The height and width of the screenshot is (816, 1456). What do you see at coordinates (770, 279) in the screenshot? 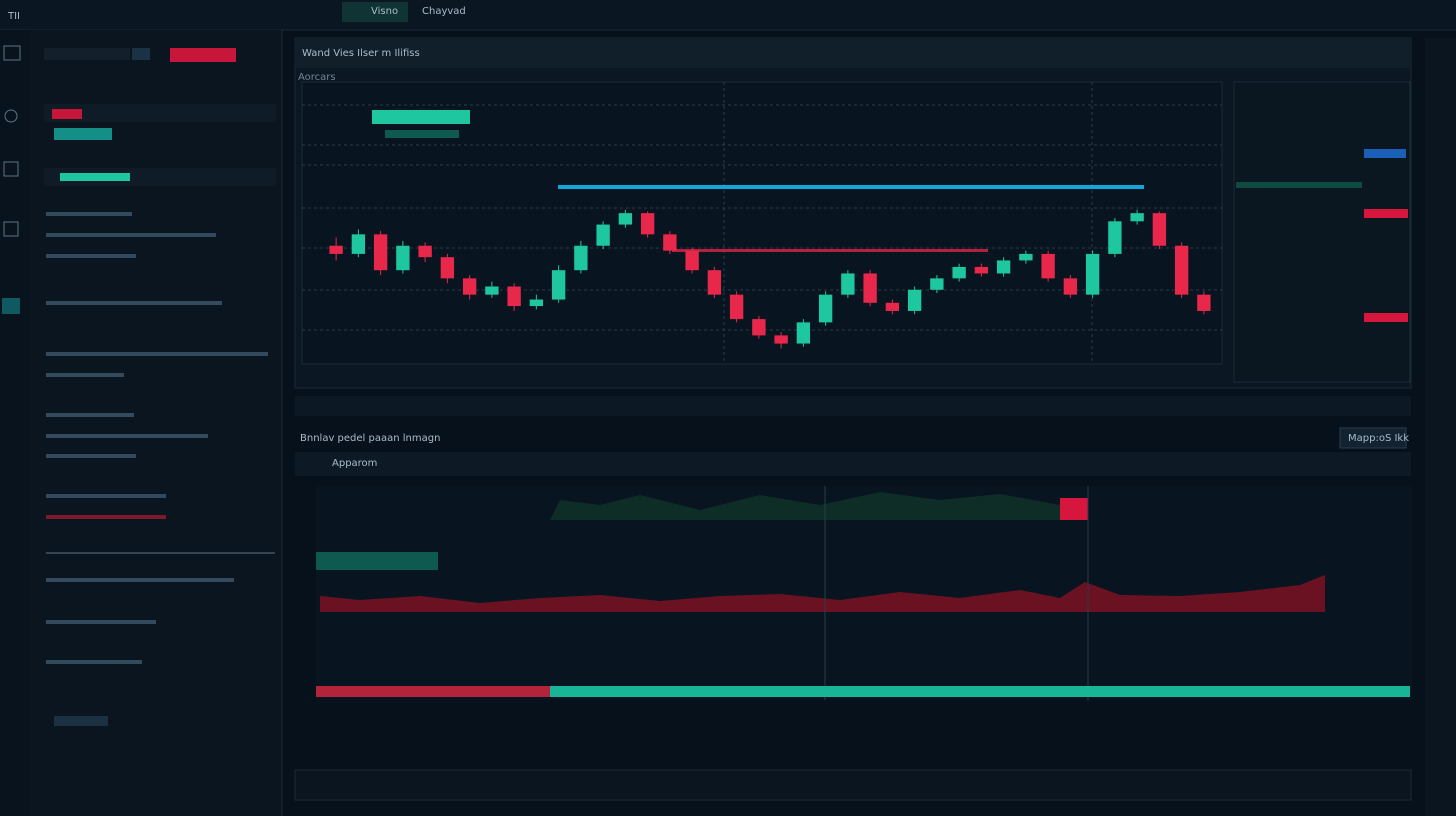
I see `candles` at bounding box center [770, 279].